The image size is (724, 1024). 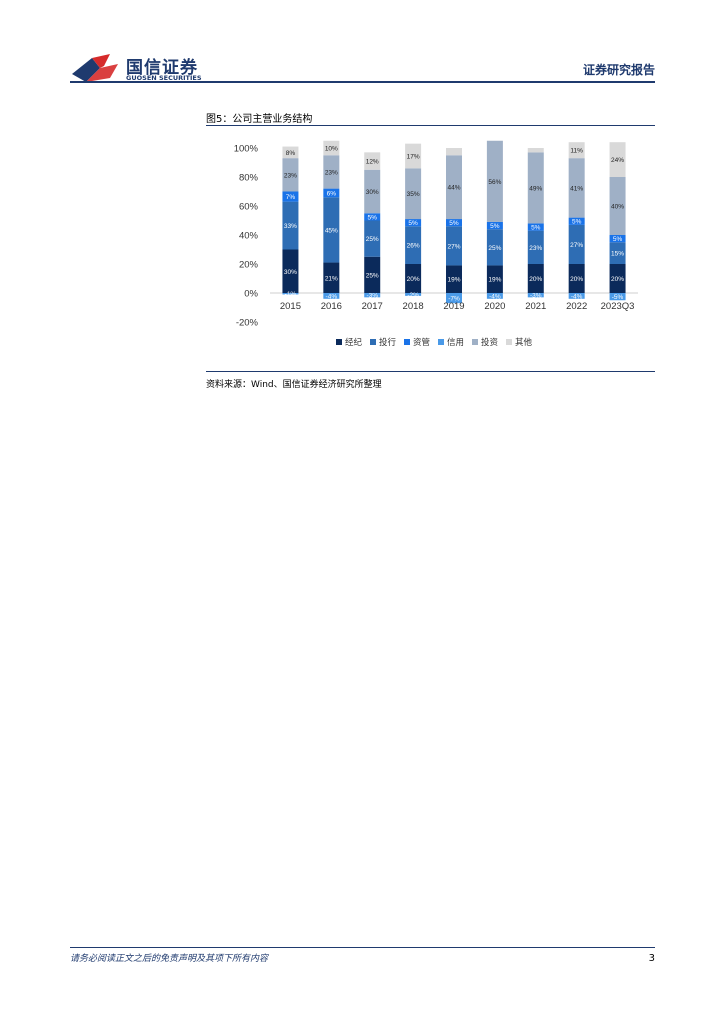 I want to click on data-label: 6%, so click(x=332, y=193).